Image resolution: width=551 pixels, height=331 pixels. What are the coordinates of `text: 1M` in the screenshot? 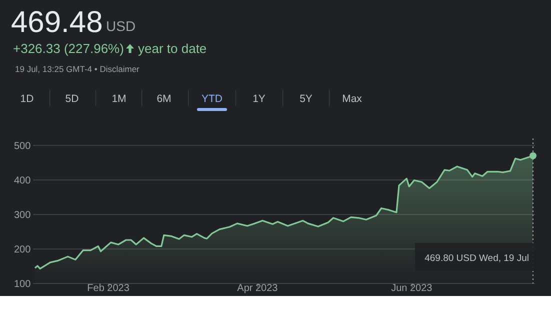 It's located at (119, 99).